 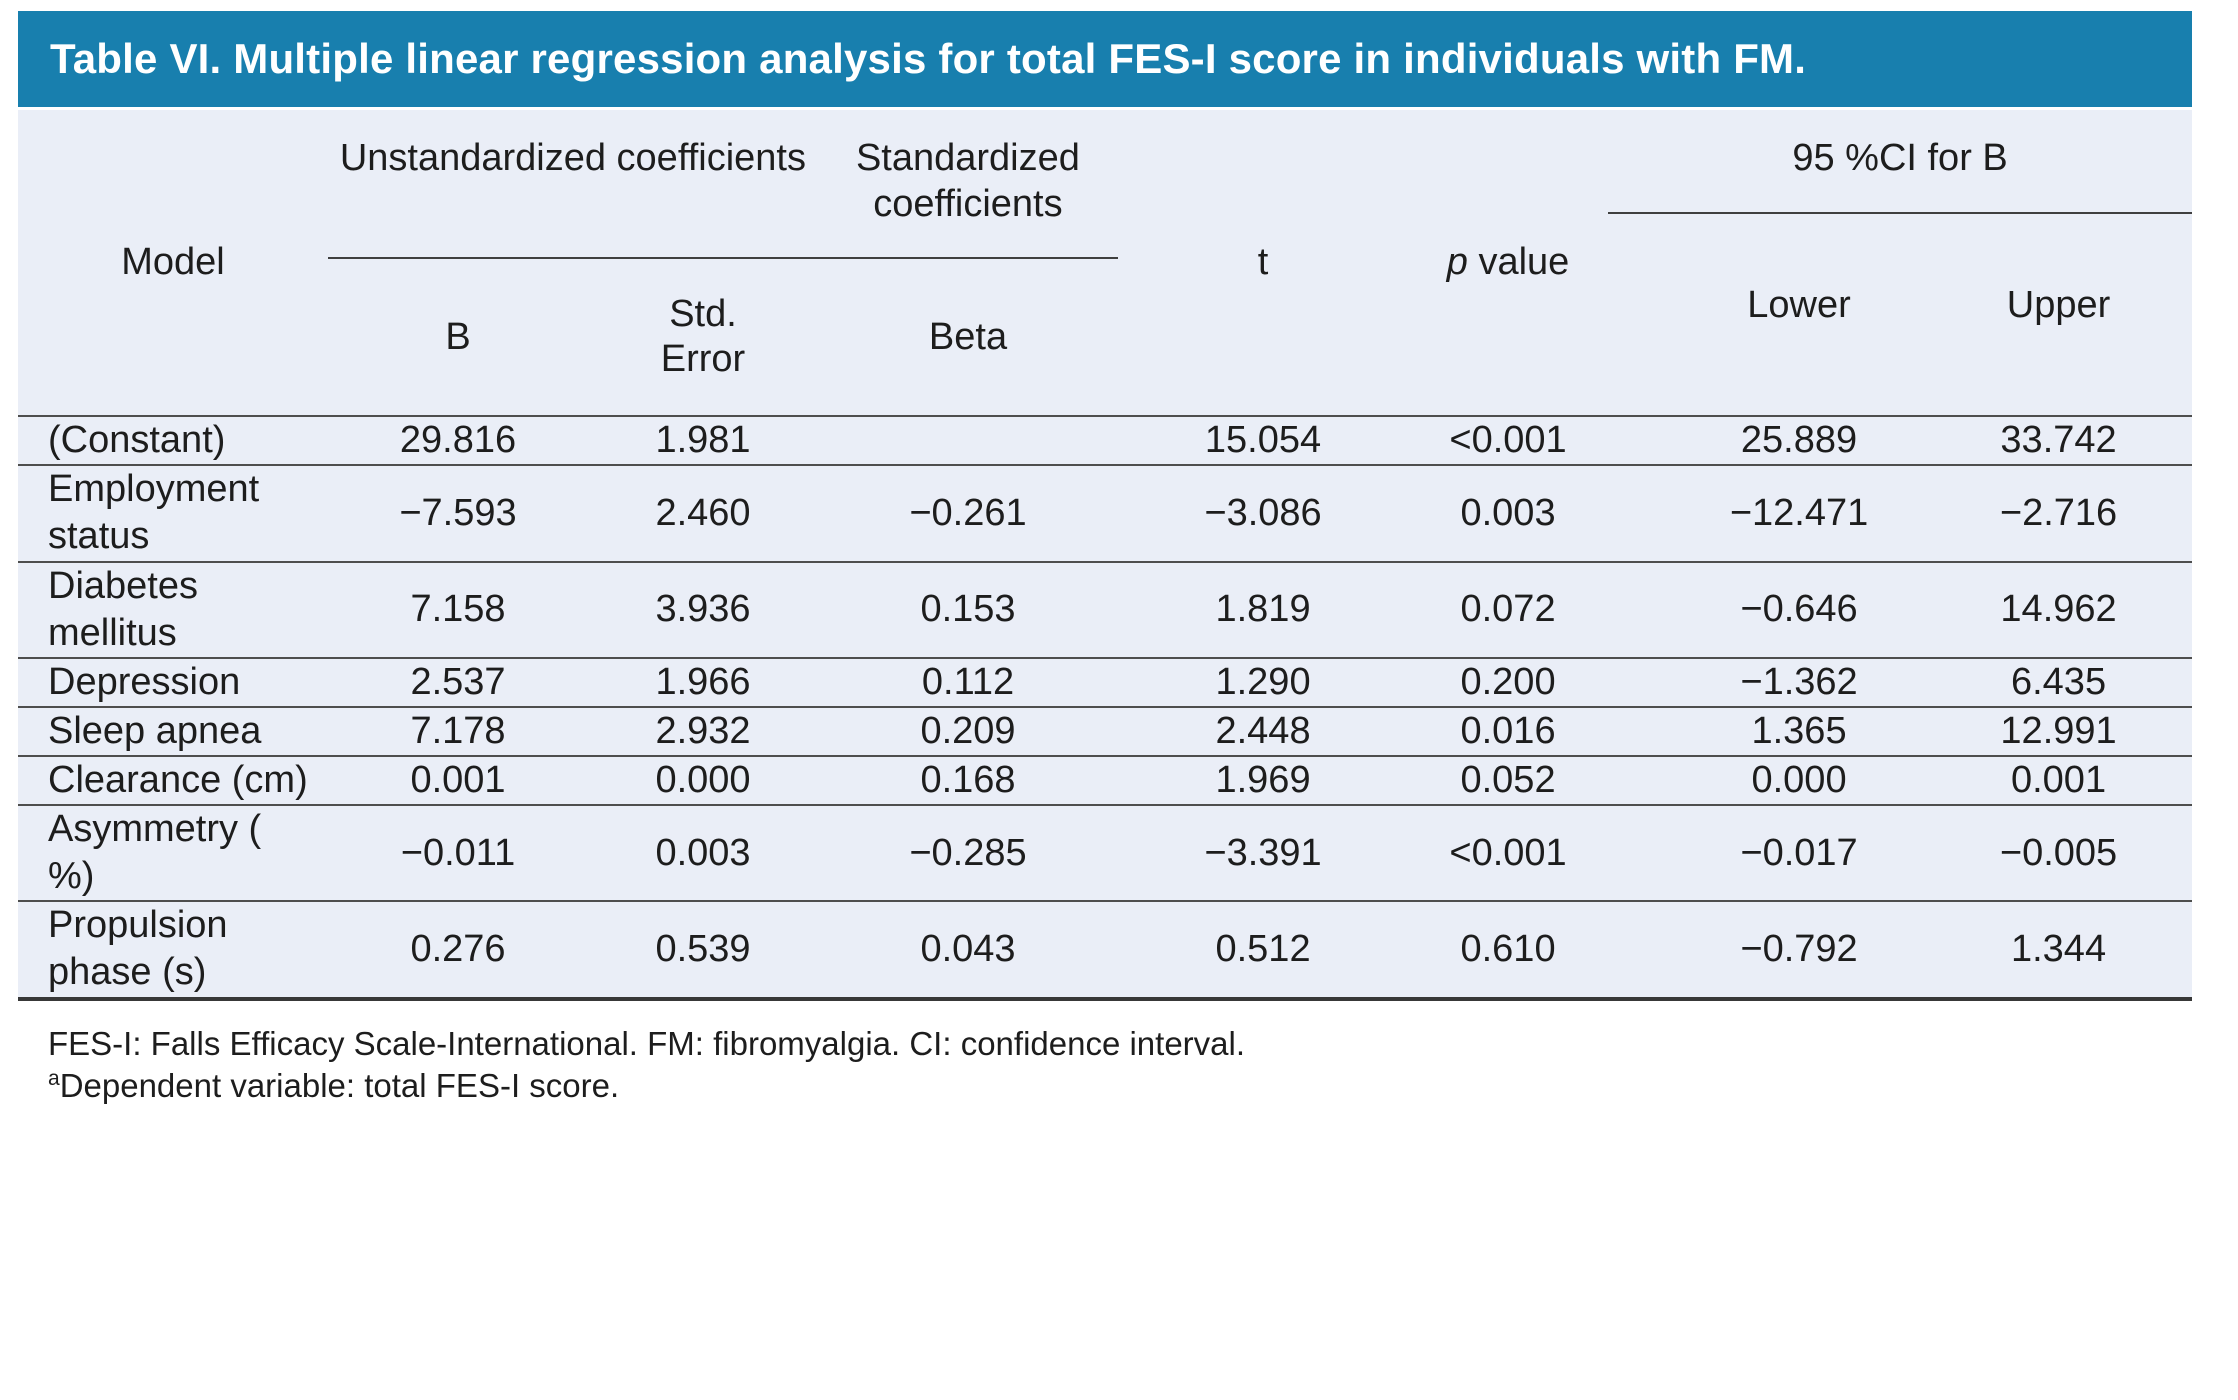 What do you see at coordinates (1263, 779) in the screenshot?
I see `cell-t: 1.969` at bounding box center [1263, 779].